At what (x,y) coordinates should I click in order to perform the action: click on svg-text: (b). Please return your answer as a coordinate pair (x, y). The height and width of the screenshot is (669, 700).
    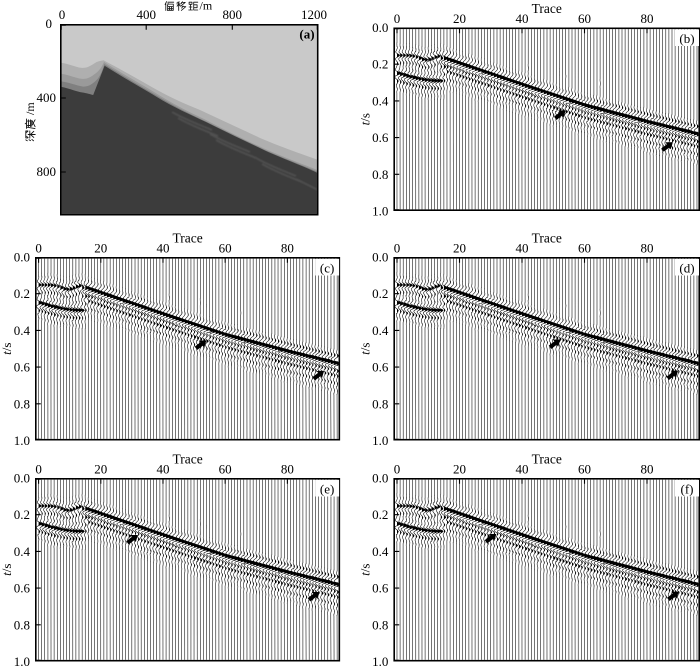
    Looking at the image, I should click on (686, 38).